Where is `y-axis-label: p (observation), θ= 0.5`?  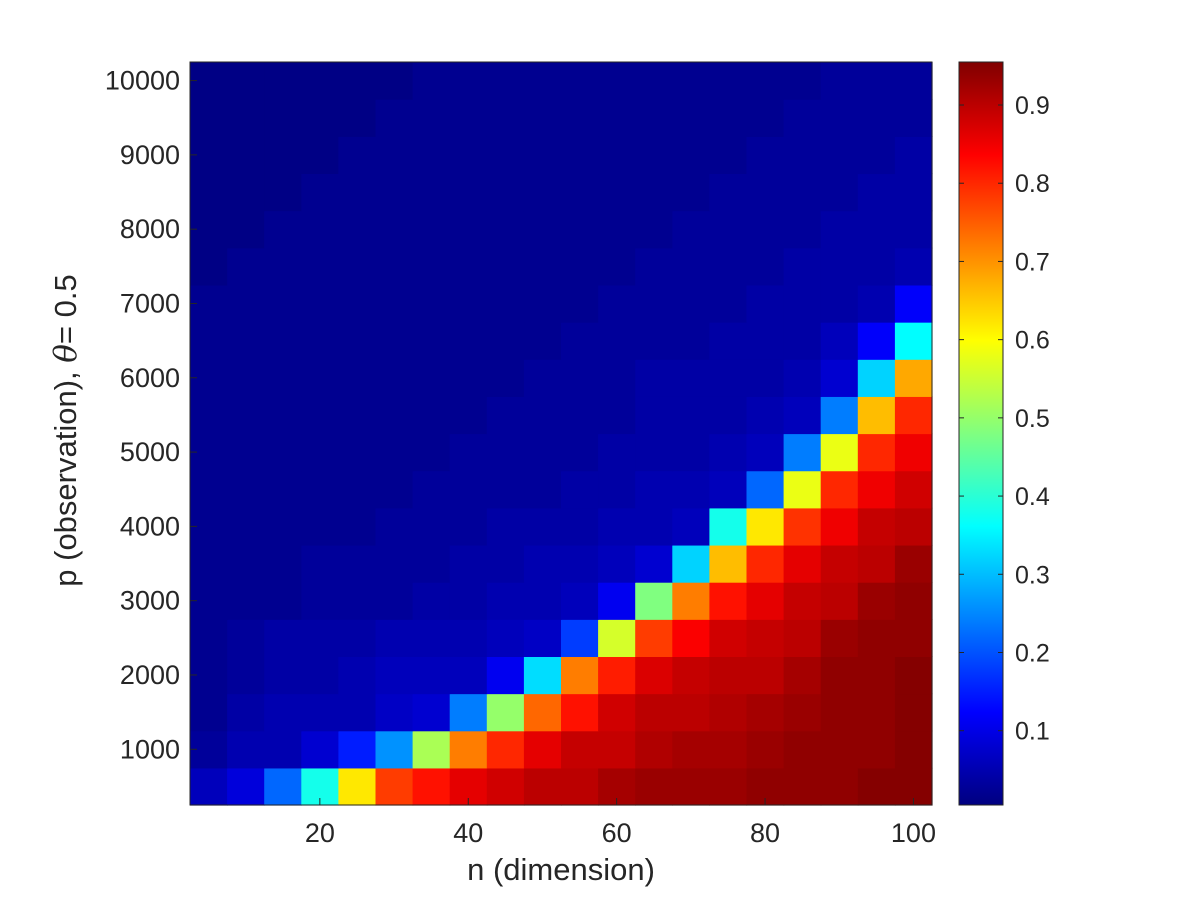 y-axis-label: p (observation), θ= 0.5 is located at coordinates (66, 430).